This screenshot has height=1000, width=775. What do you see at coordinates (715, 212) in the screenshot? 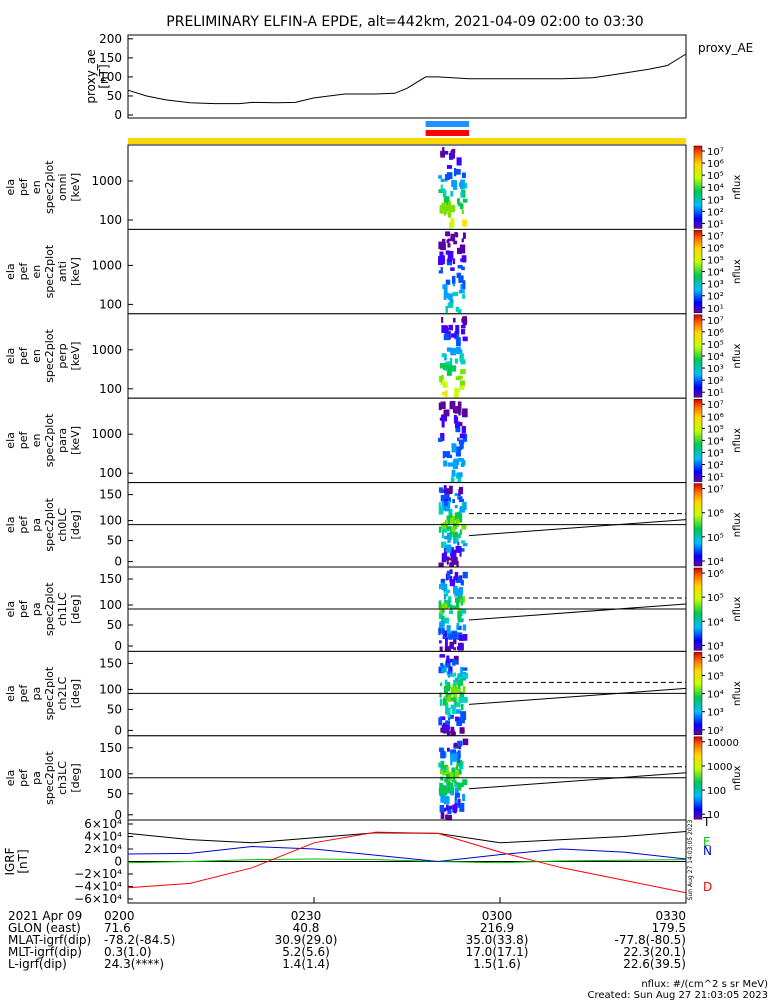
I see `colorbar-tick-label: 10²` at bounding box center [715, 212].